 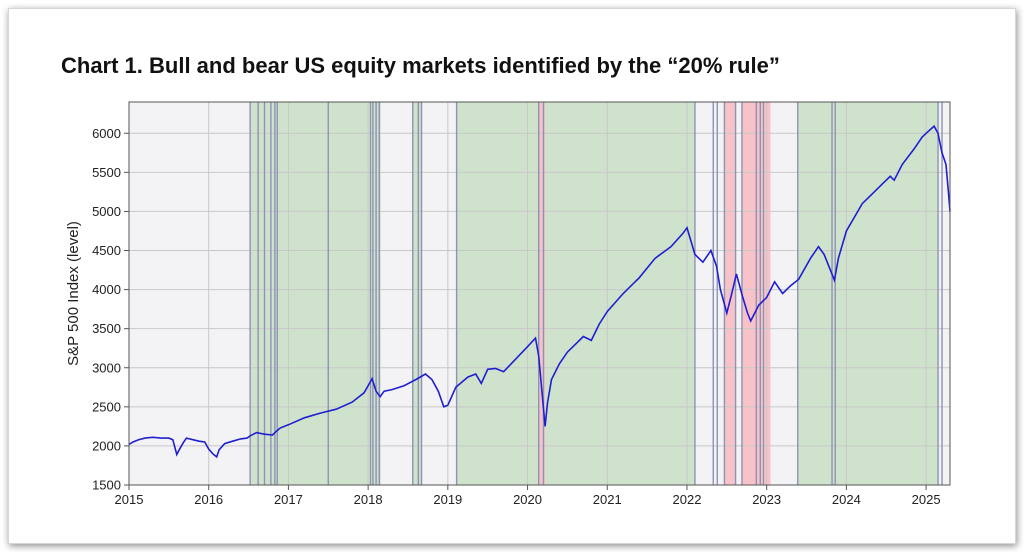 I want to click on y-tick-label: 4000, so click(x=106, y=289).